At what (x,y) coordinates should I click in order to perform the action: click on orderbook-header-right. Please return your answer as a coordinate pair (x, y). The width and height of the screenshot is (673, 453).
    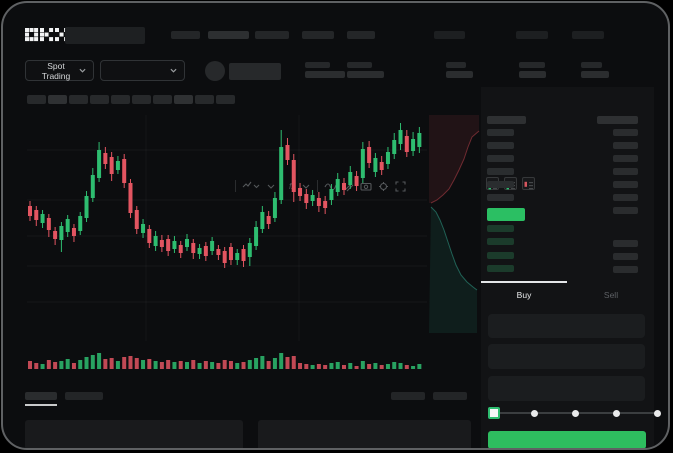
    Looking at the image, I should click on (617, 120).